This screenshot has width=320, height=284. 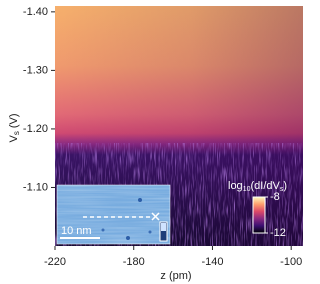 I want to click on y-tick-label: -1.40, so click(x=35, y=12).